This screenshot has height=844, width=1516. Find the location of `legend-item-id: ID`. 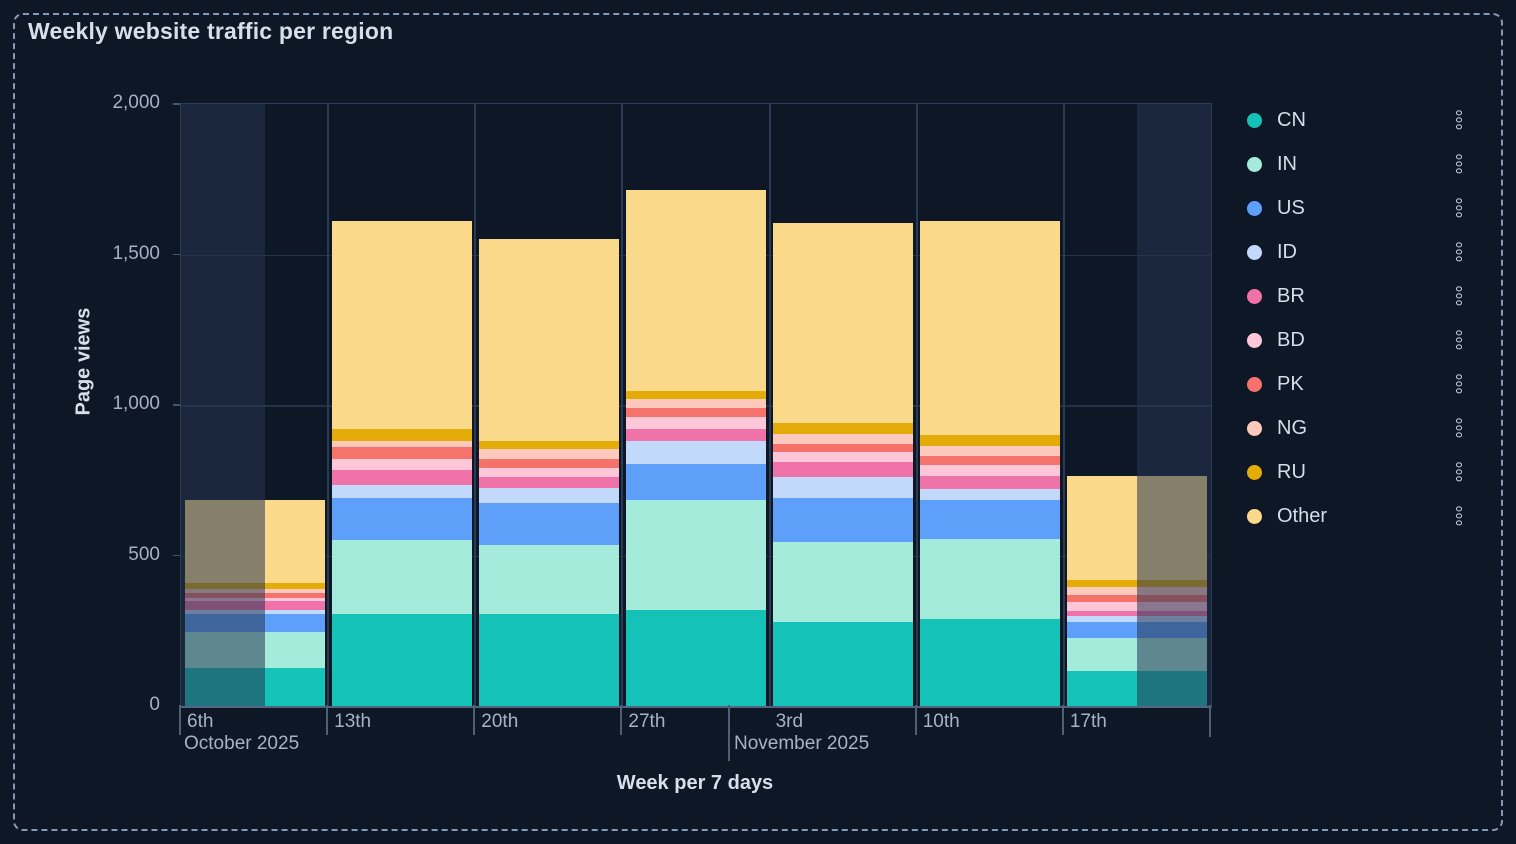

legend-item-id: ID is located at coordinates (1360, 252).